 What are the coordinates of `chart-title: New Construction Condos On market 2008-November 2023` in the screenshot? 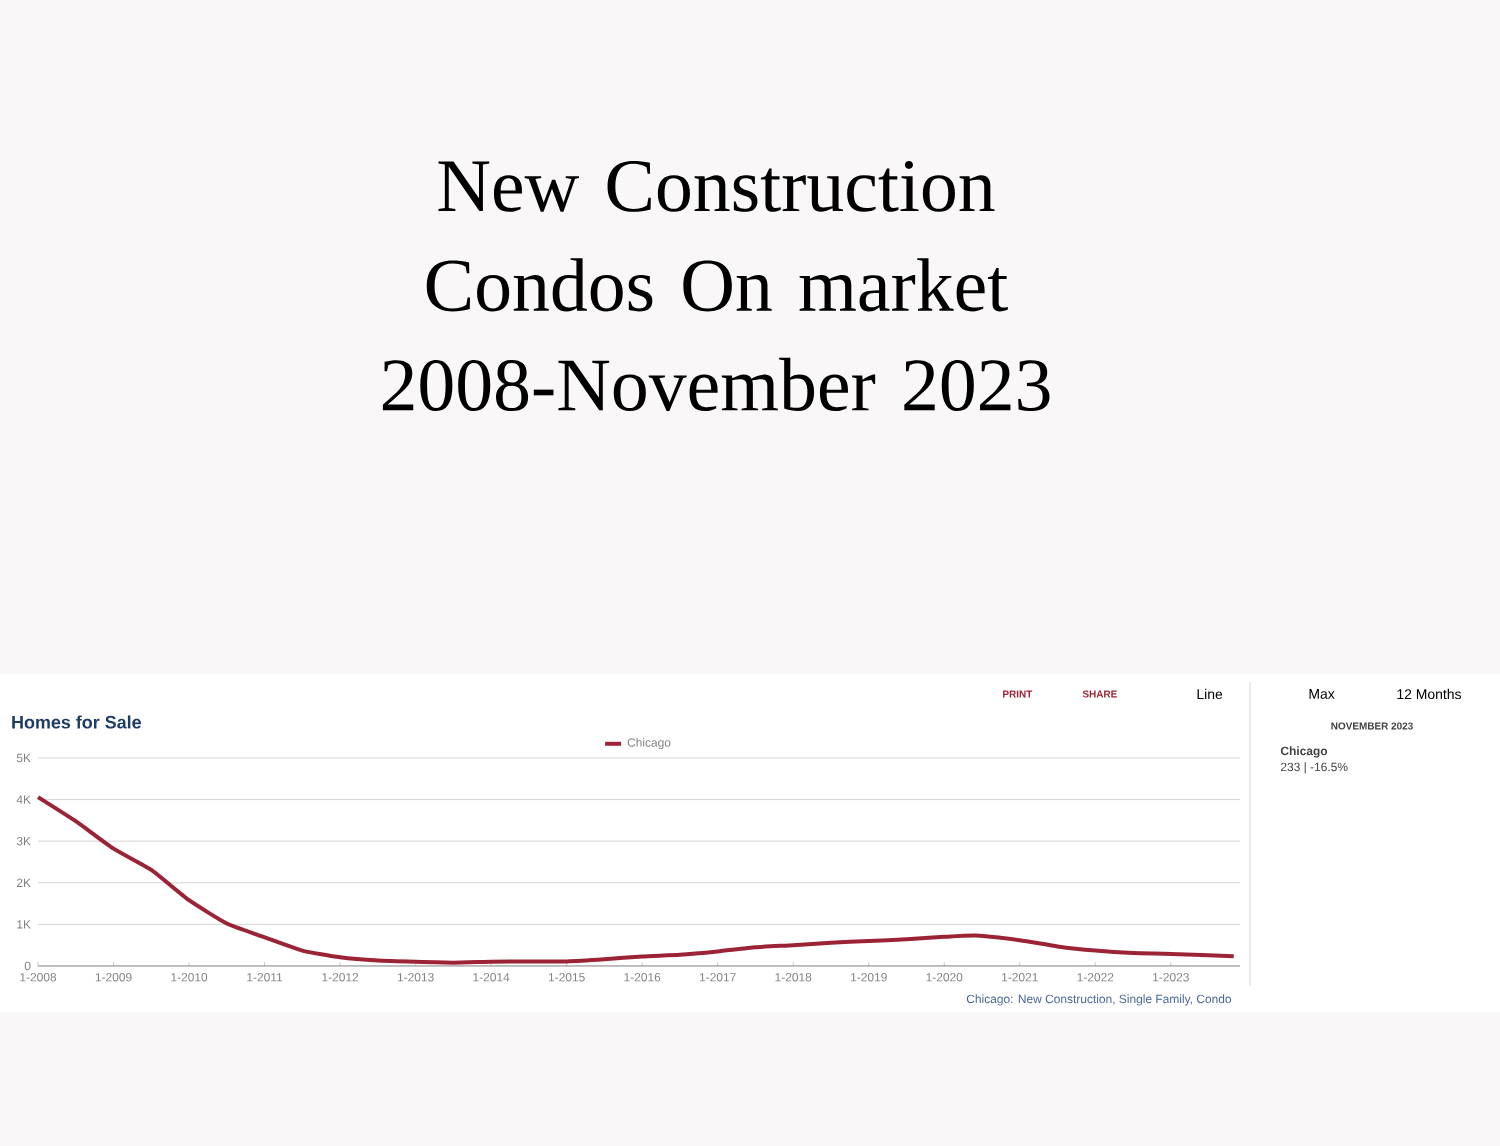 It's located at (716, 286).